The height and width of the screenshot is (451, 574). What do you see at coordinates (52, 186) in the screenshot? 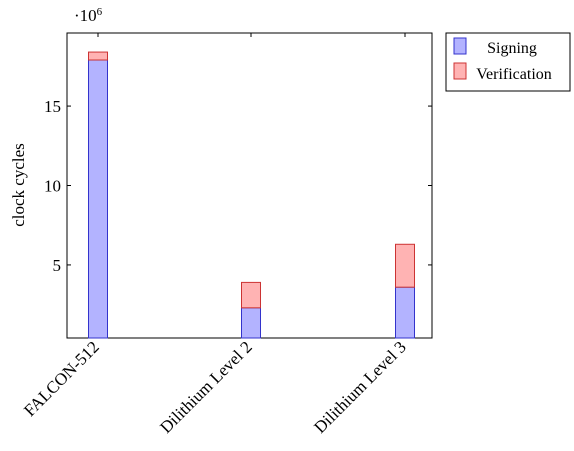
I see `y-tick-label-1: 10` at bounding box center [52, 186].